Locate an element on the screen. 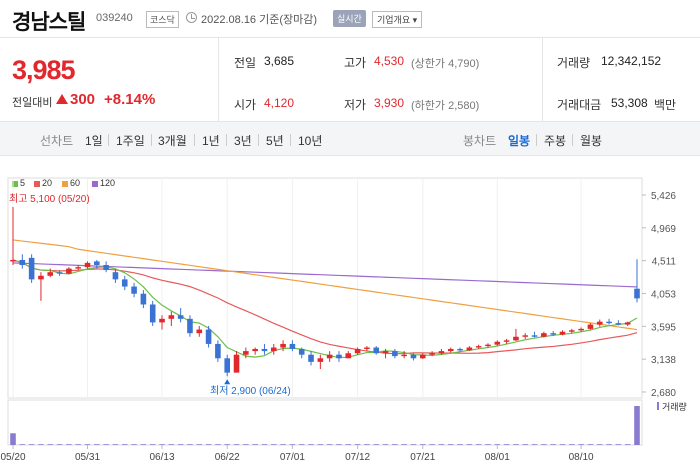 This screenshot has height=470, width=700. y-tick-label: 4,969 is located at coordinates (663, 229).